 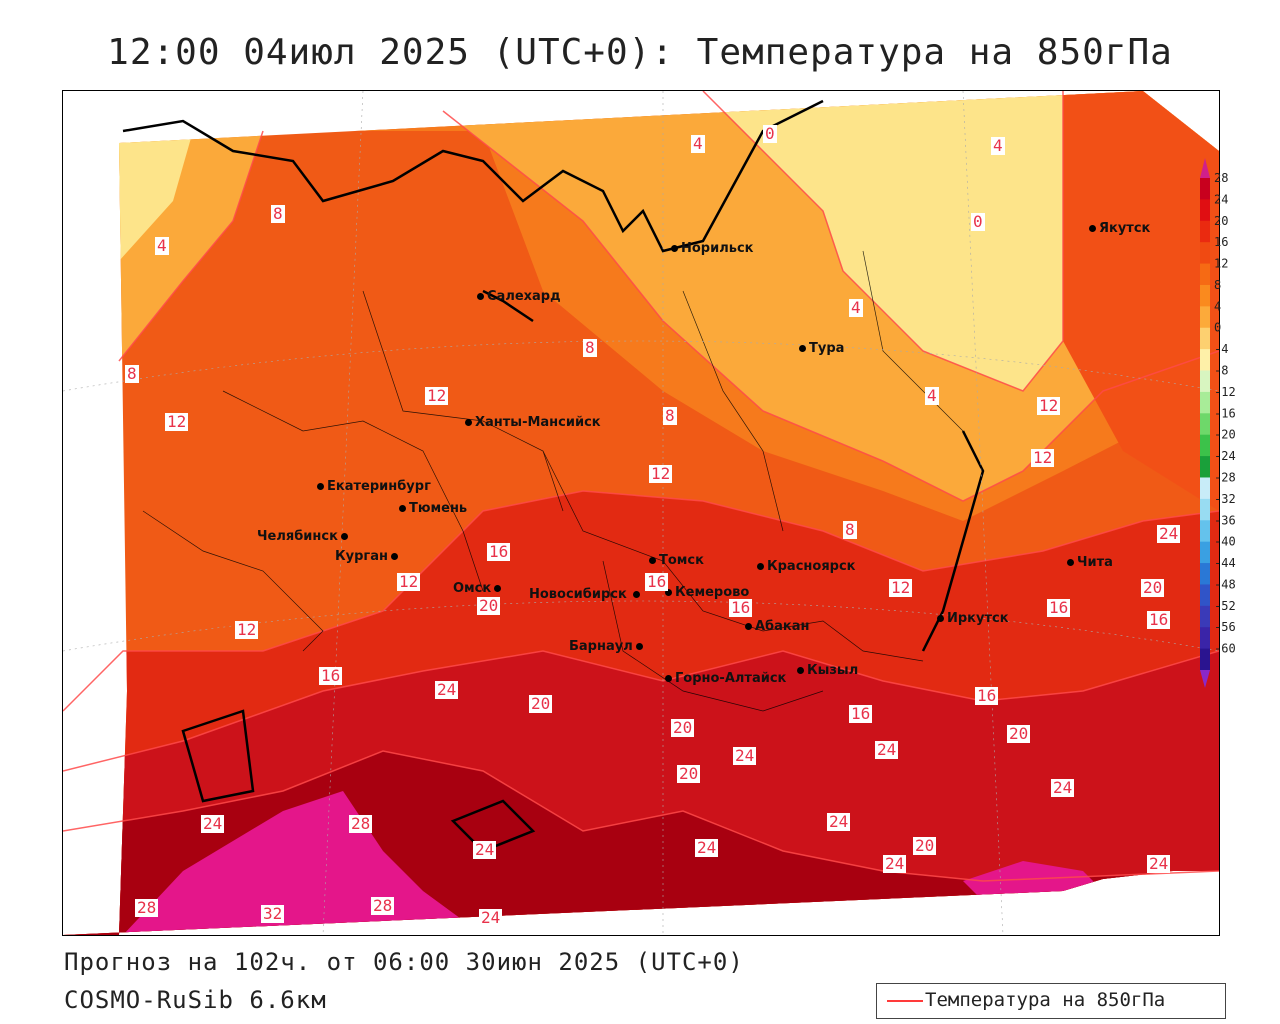 I want to click on colorbar-tick-label: -24, so click(x=1225, y=456).